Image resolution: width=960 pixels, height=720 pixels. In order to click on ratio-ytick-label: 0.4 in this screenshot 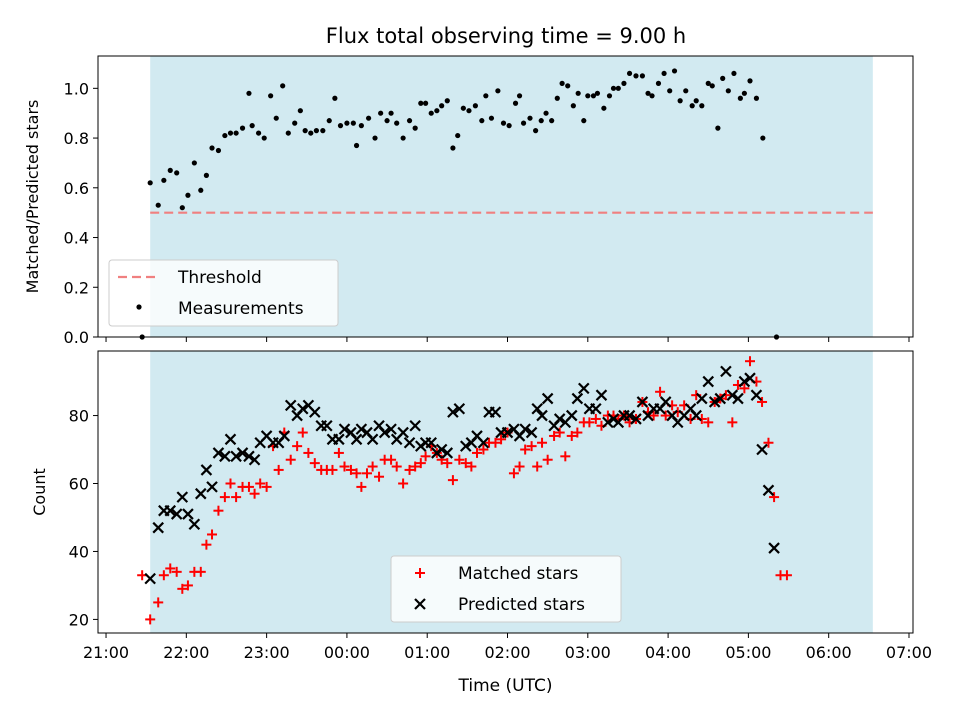, I will do `click(76, 238)`.